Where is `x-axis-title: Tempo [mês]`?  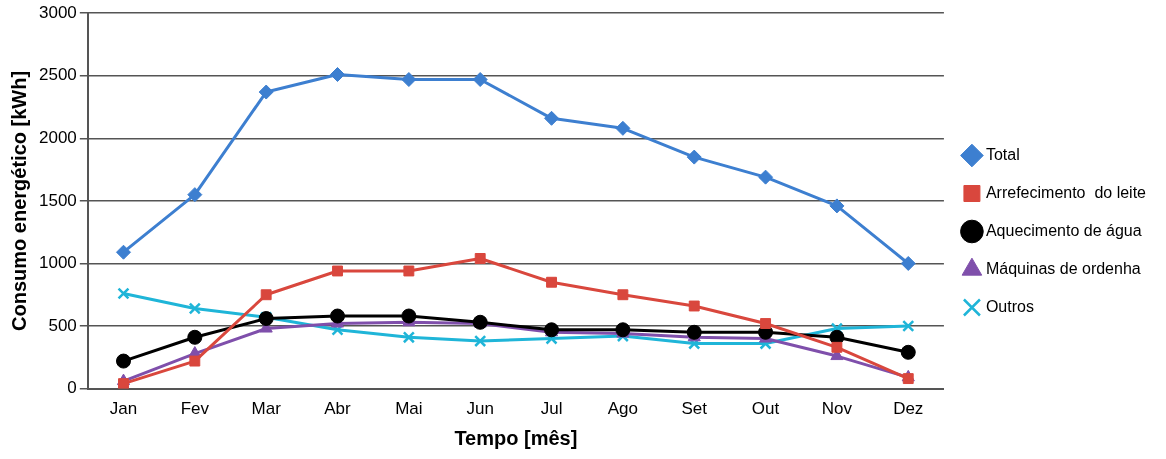 x-axis-title: Tempo [mês] is located at coordinates (516, 437).